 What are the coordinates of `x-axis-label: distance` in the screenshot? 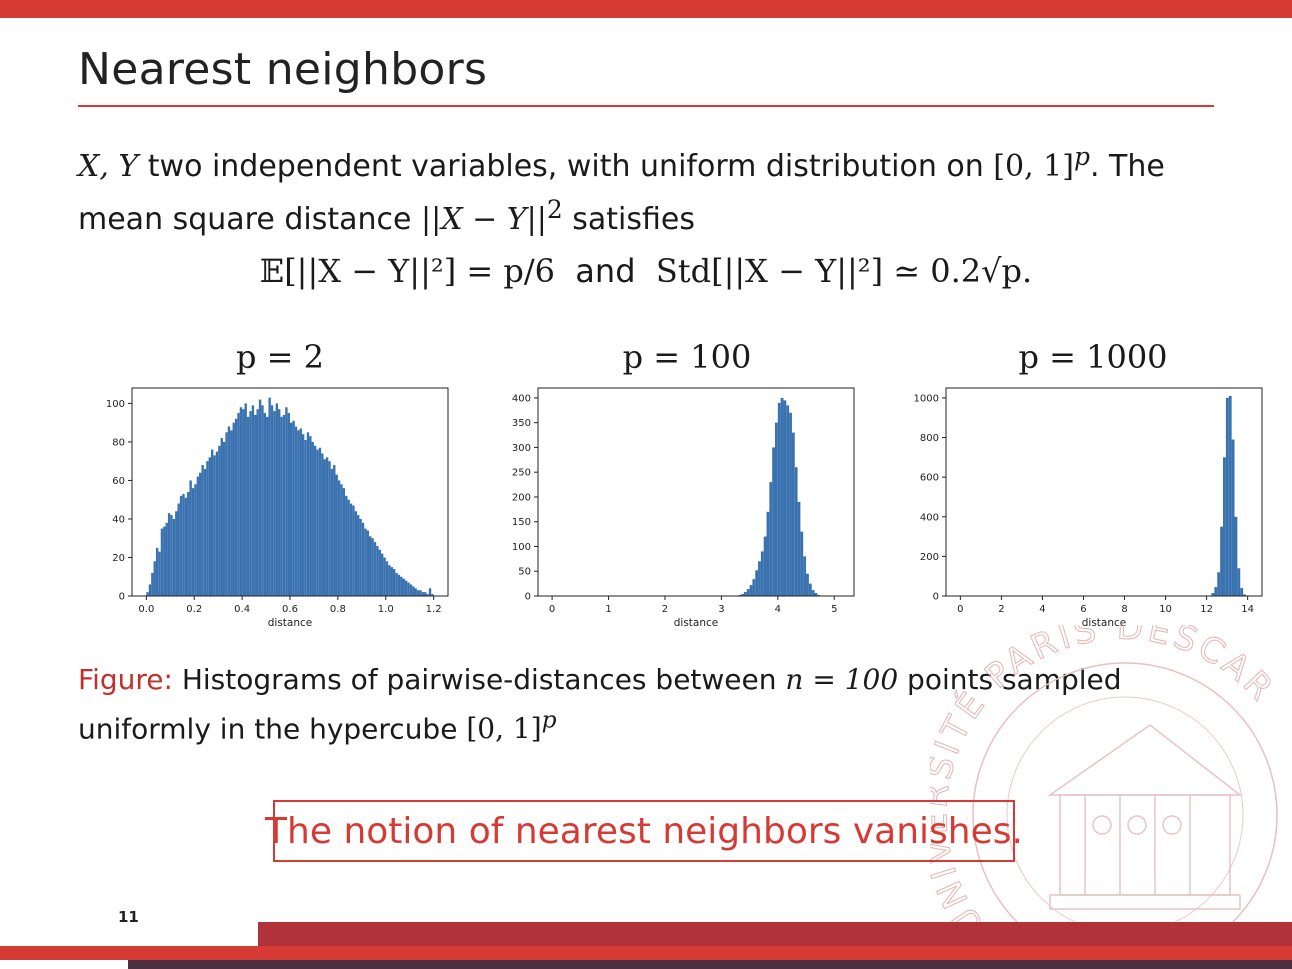 It's located at (696, 623).